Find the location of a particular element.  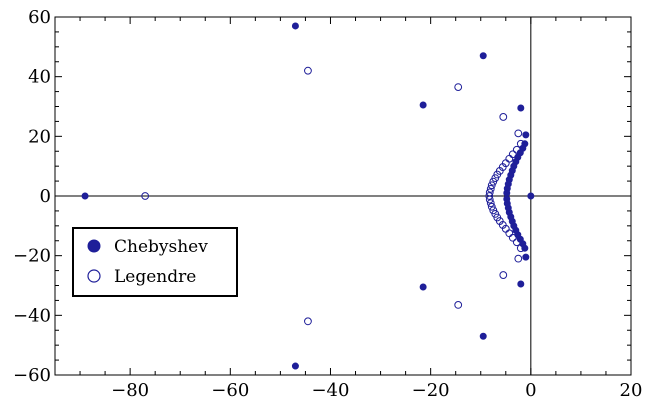

y-tick-label: −40 is located at coordinates (32, 315).